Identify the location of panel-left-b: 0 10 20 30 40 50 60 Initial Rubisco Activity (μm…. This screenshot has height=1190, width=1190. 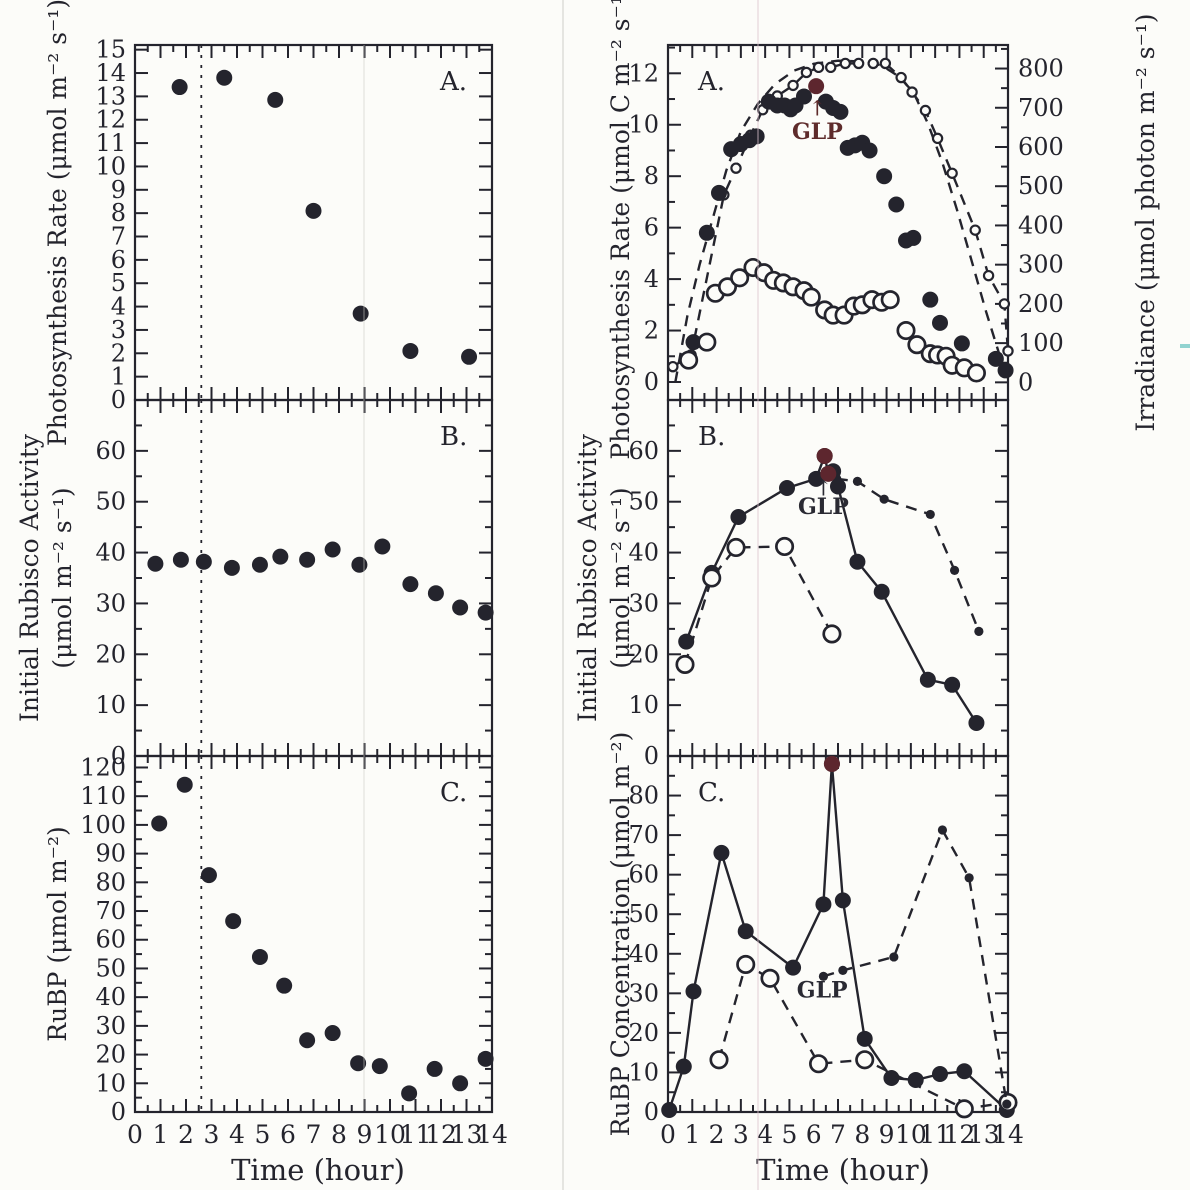
(254, 584).